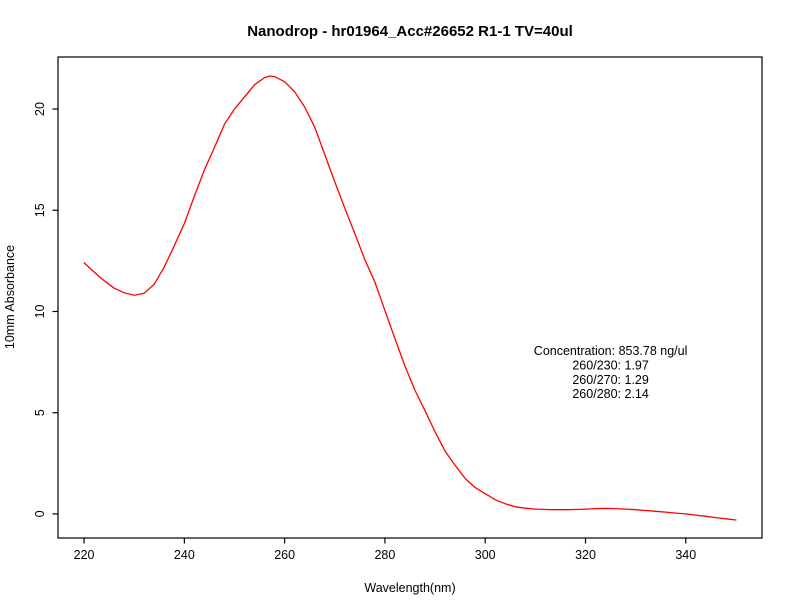 Image resolution: width=792 pixels, height=612 pixels. What do you see at coordinates (184, 555) in the screenshot?
I see `x-tick-label: 240` at bounding box center [184, 555].